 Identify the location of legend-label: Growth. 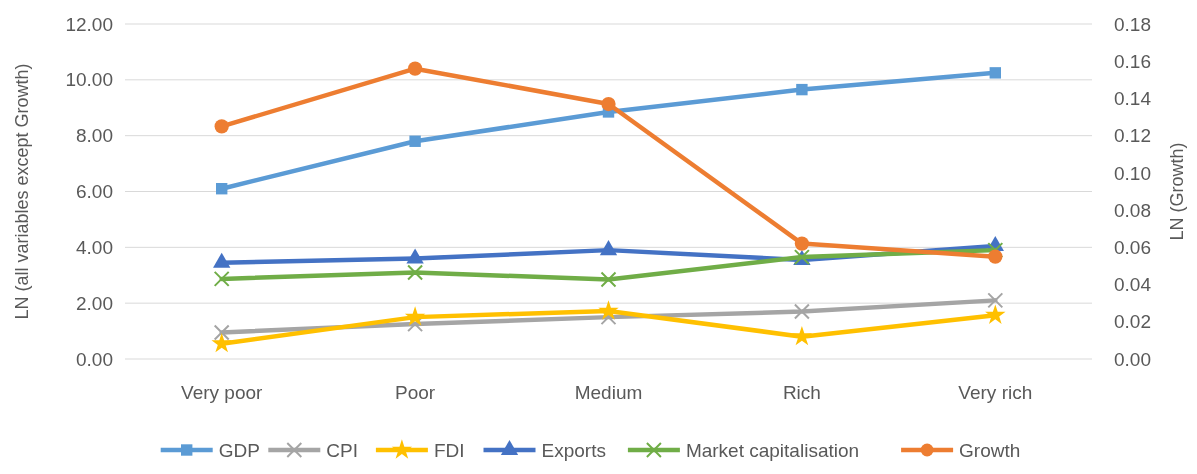
(990, 450).